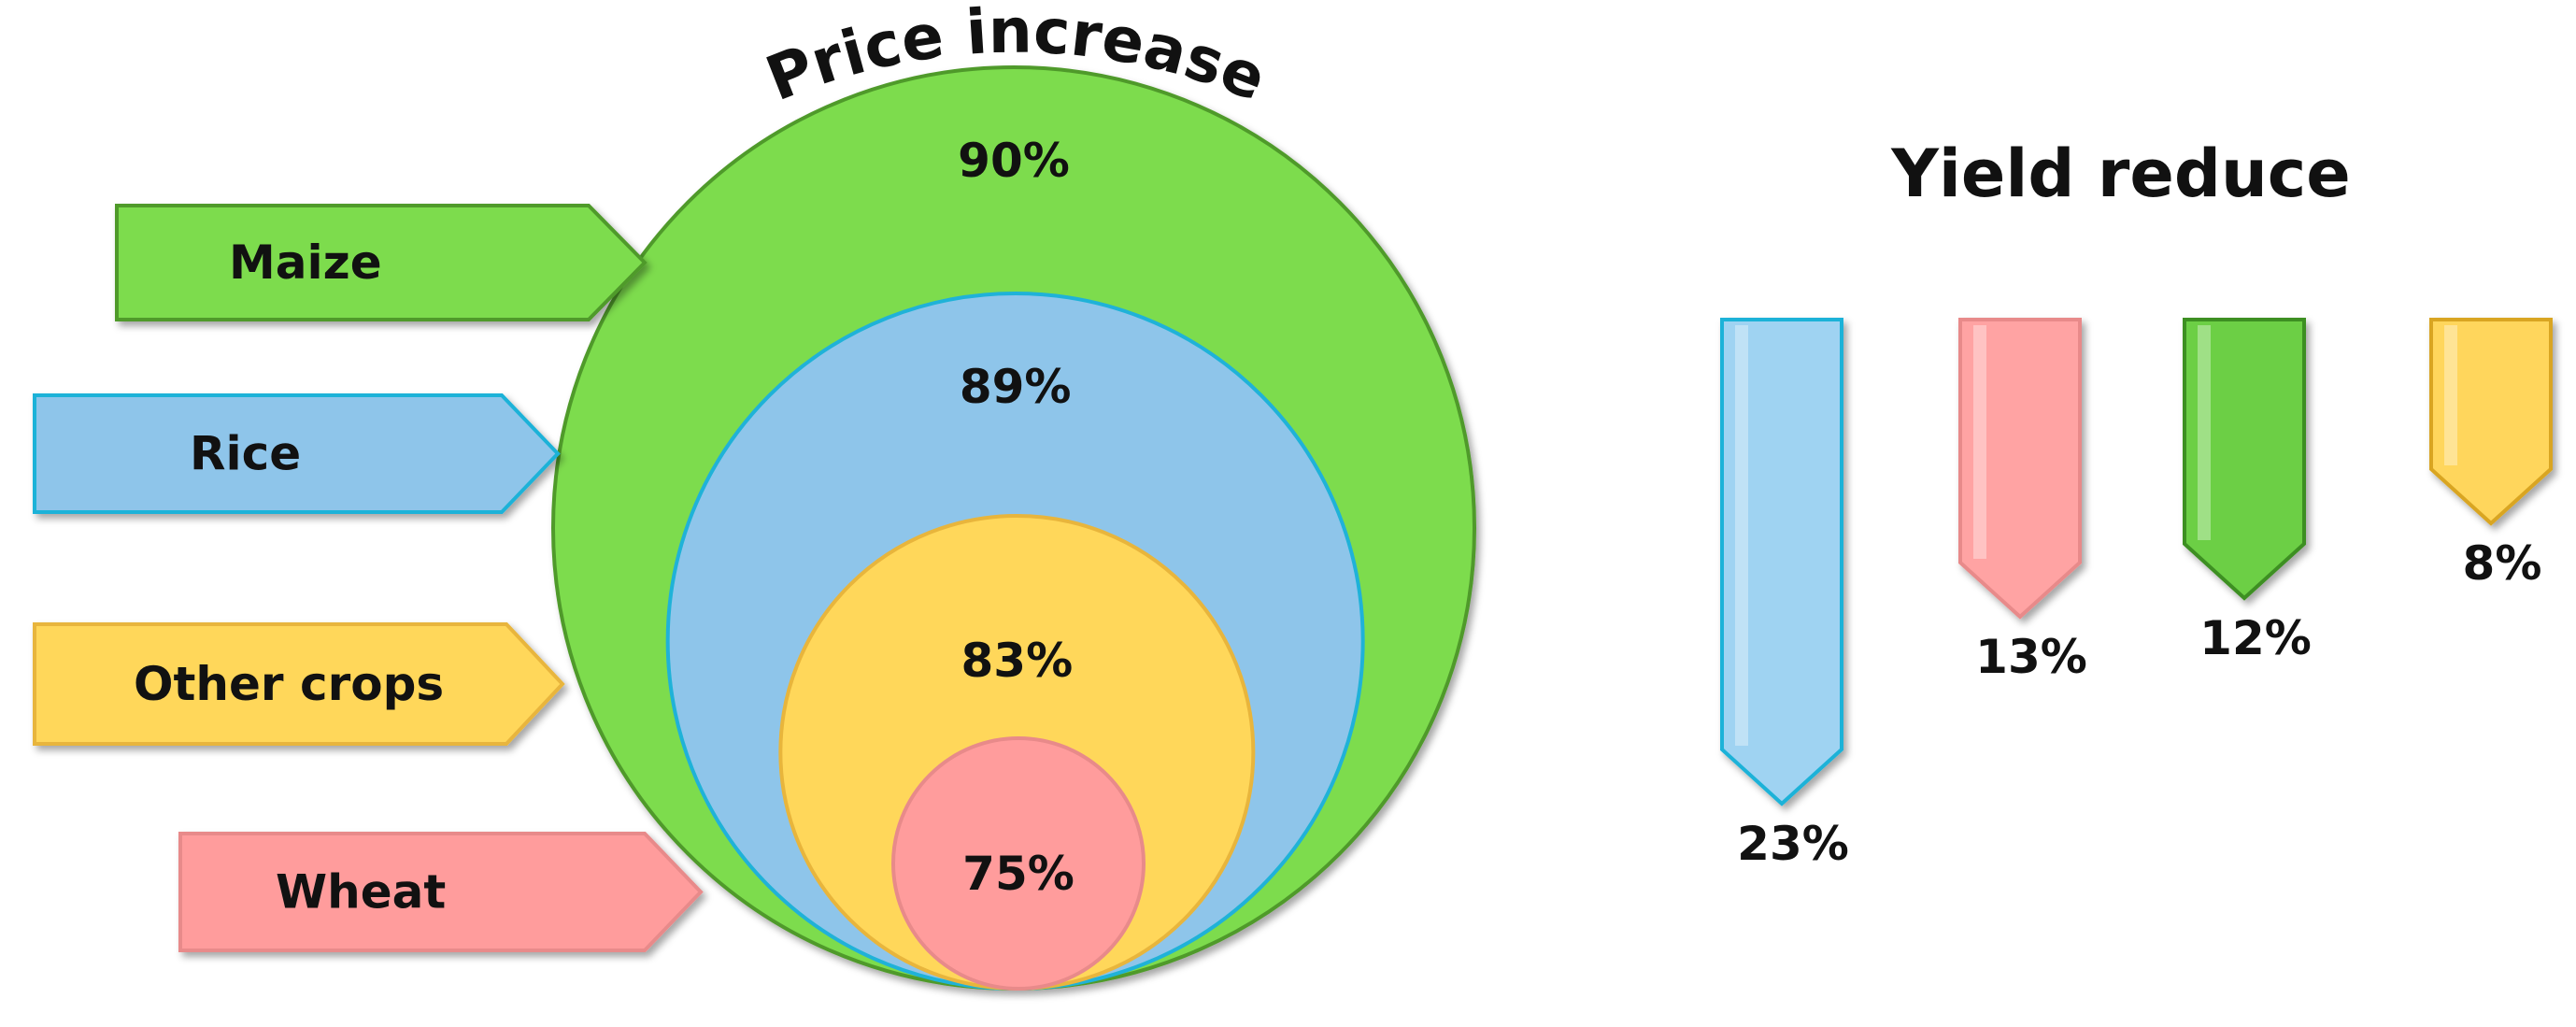 The image size is (2576, 1027). What do you see at coordinates (1980, 442) in the screenshot?
I see `bar-highlight-wheat` at bounding box center [1980, 442].